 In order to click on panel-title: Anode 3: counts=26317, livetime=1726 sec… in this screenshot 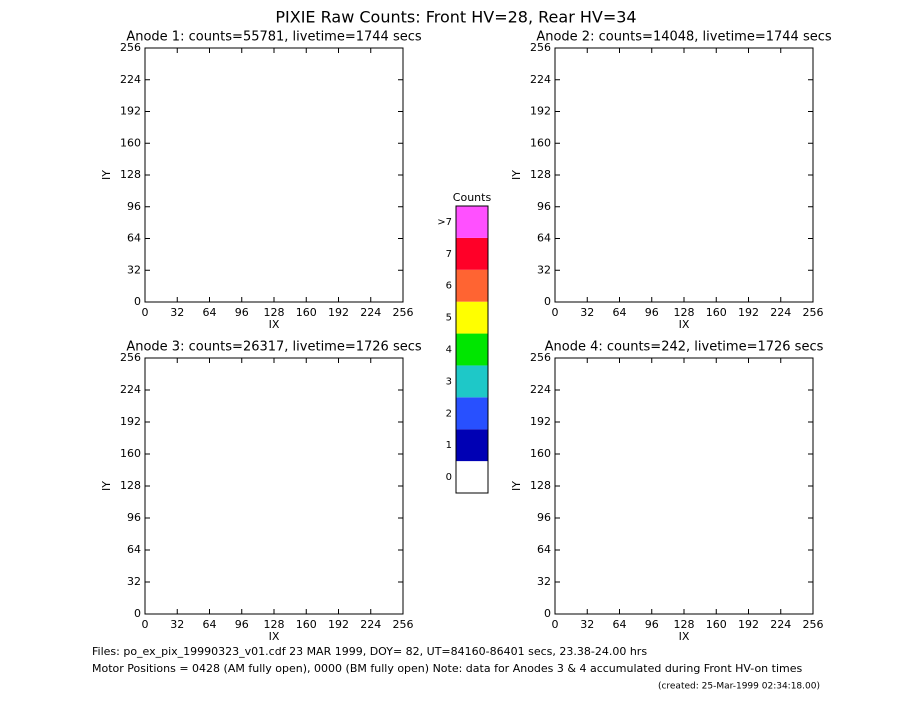, I will do `click(274, 347)`.